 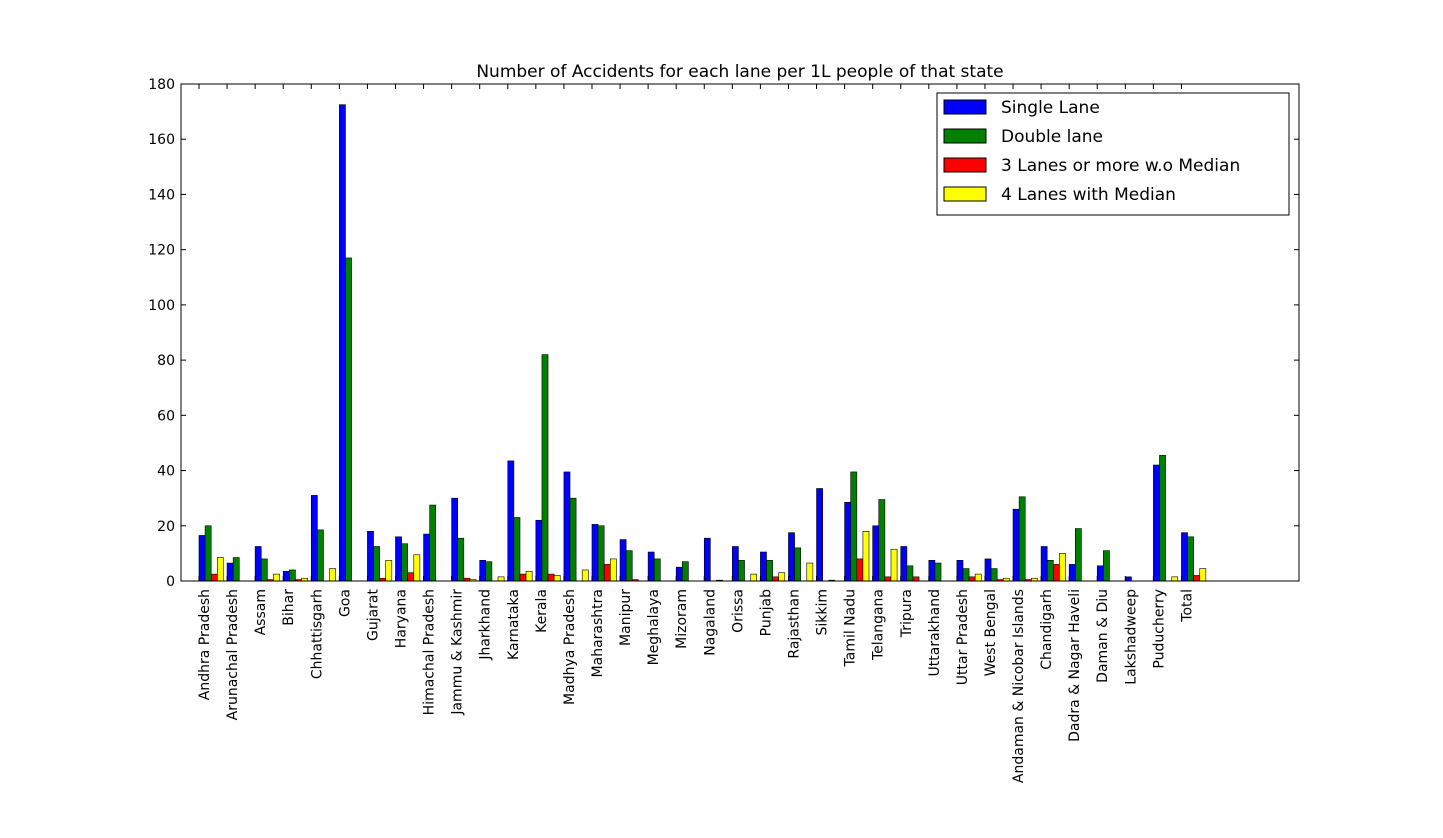 What do you see at coordinates (1052, 137) in the screenshot?
I see `legend-label-1: Double lane` at bounding box center [1052, 137].